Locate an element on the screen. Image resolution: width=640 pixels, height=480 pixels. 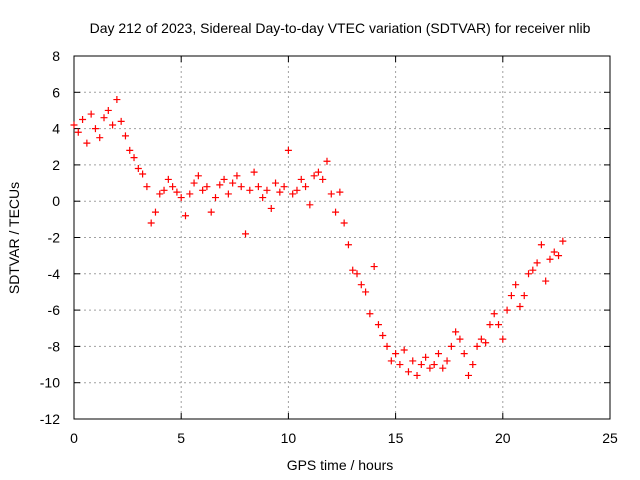
y-tick-label: -12 is located at coordinates (50, 419).